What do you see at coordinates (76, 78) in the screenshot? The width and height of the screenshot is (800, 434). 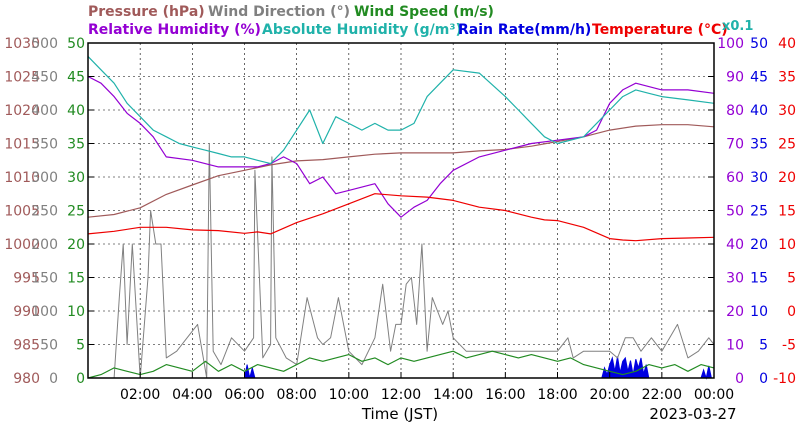 I see `y-tick-label-wind-speed: 45` at bounding box center [76, 78].